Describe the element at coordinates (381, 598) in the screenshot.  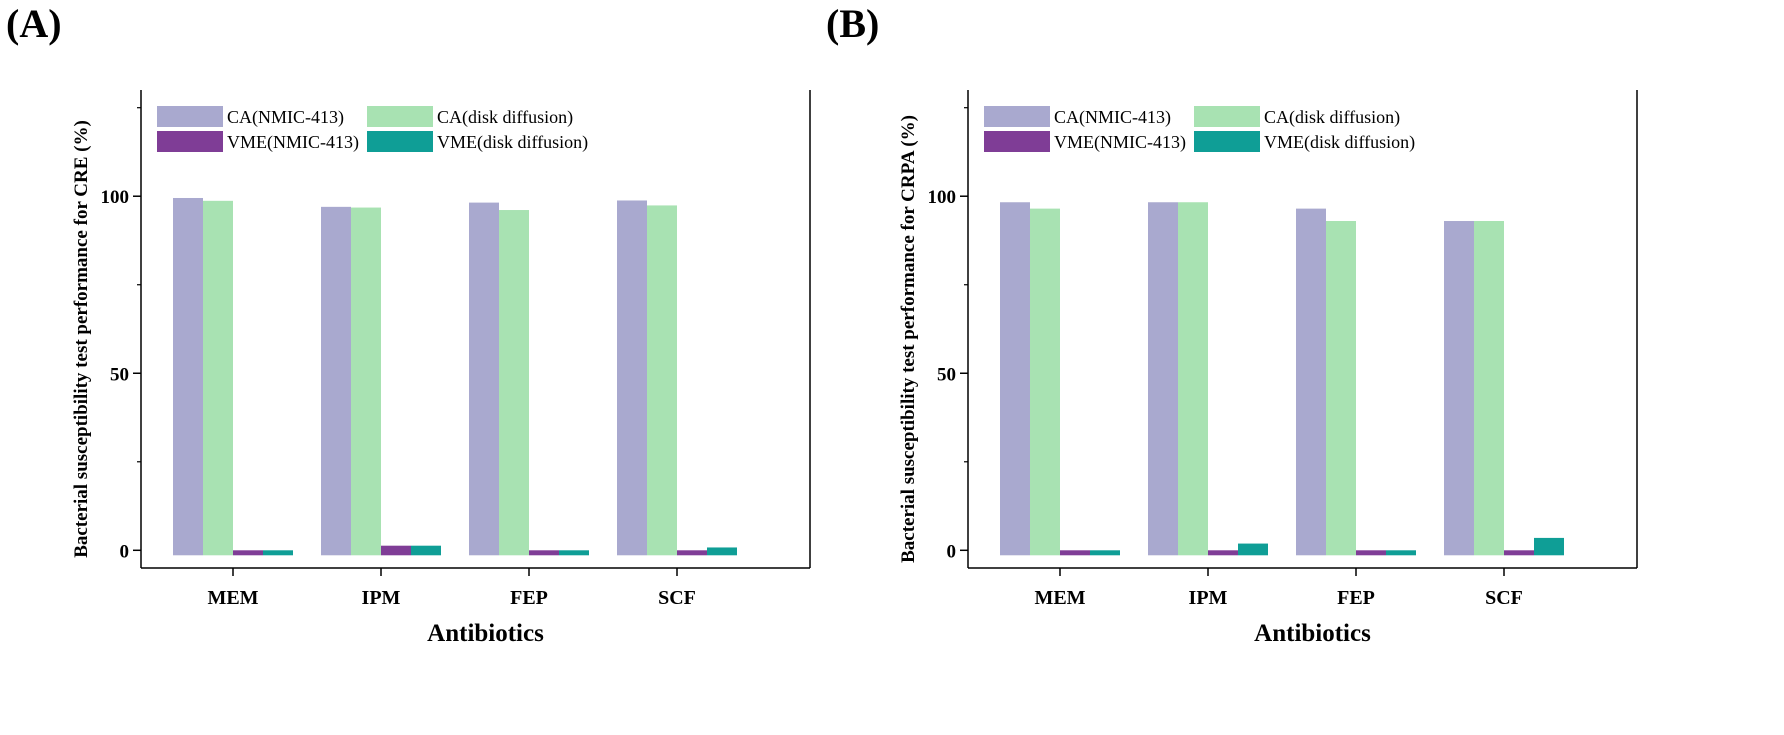
I see `a-xtick-label: IPM` at that location.